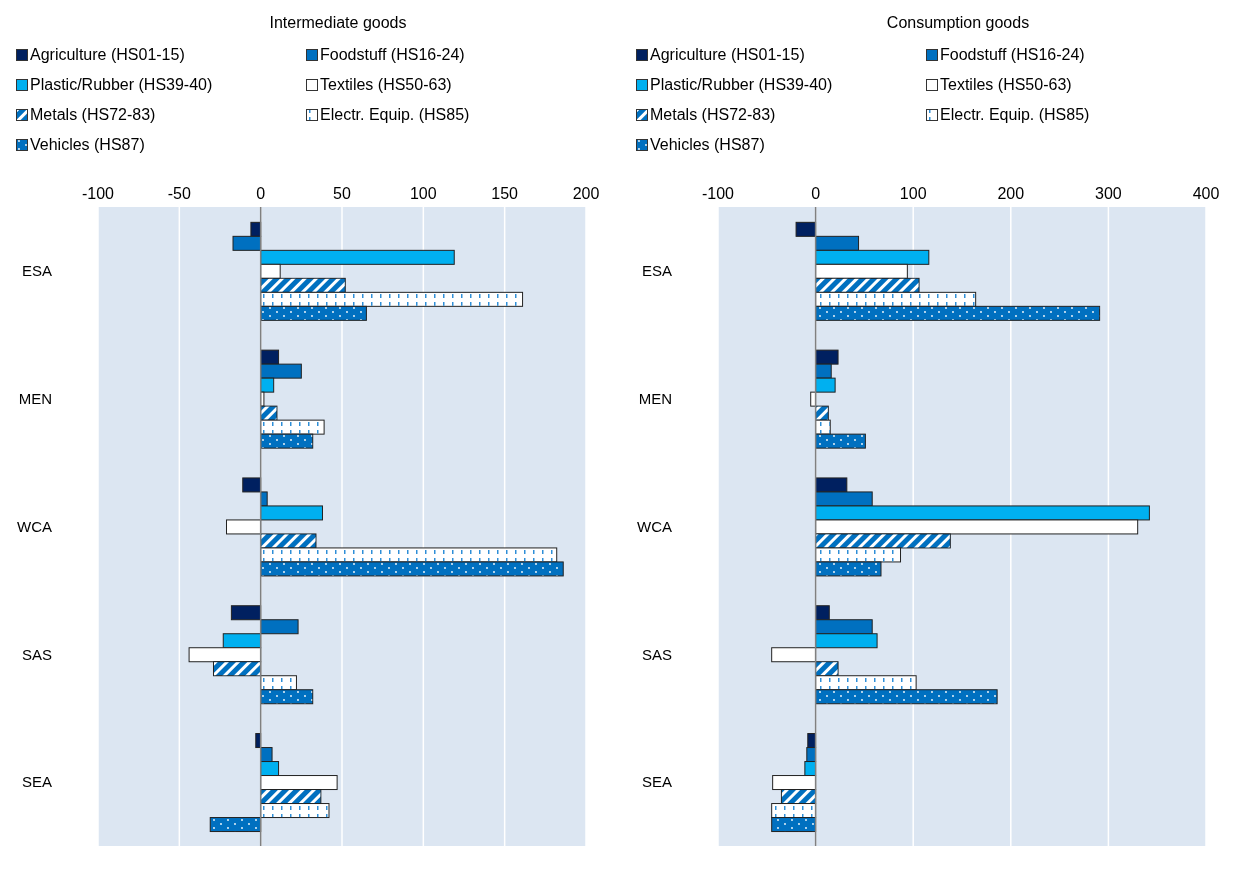 This screenshot has width=1236, height=891. What do you see at coordinates (505, 193) in the screenshot?
I see `x-tick-label: 150` at bounding box center [505, 193].